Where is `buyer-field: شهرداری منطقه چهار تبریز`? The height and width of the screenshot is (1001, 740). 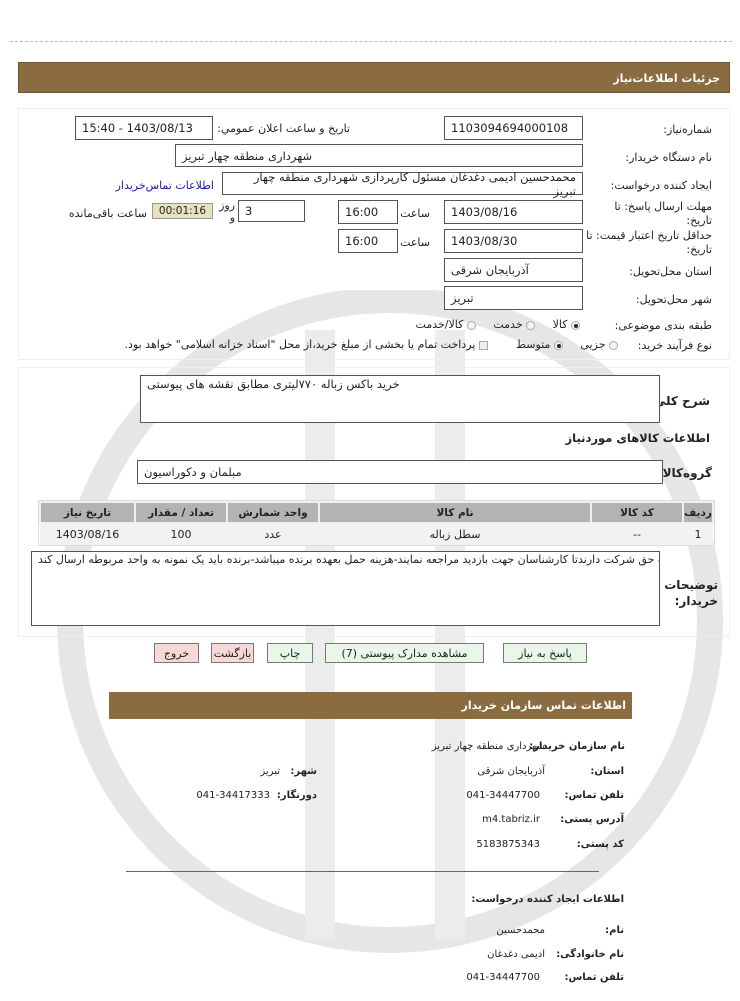
buyer-field: شهرداری منطقه چهار تبریز is located at coordinates (379, 155).